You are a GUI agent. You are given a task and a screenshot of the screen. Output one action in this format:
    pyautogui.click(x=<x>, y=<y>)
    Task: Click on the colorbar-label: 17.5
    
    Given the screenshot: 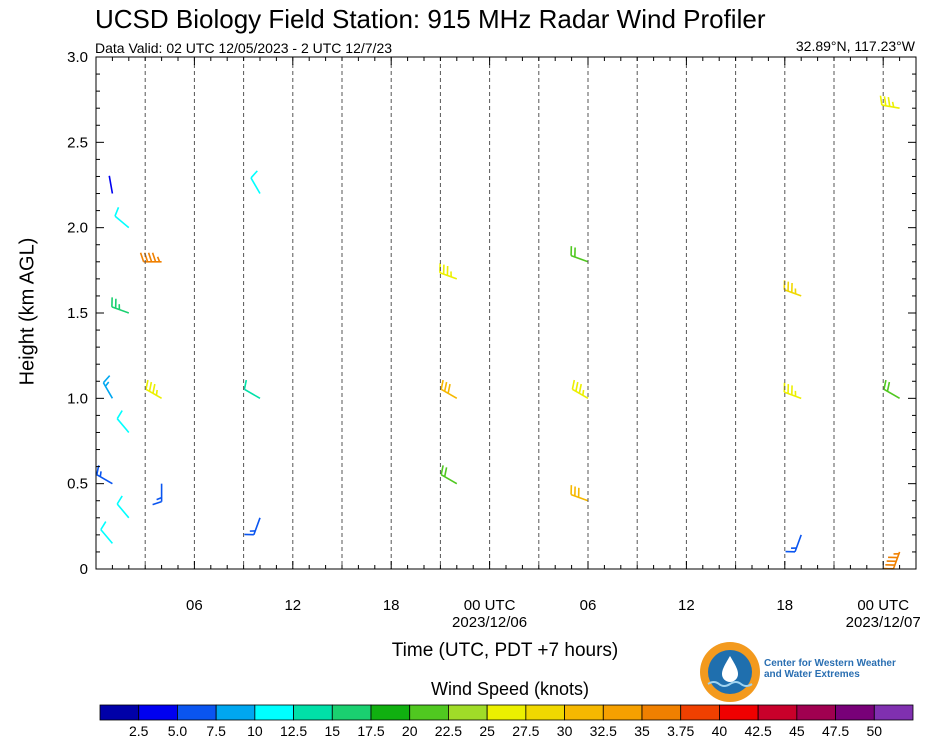 What is the action you would take?
    pyautogui.click(x=370, y=731)
    